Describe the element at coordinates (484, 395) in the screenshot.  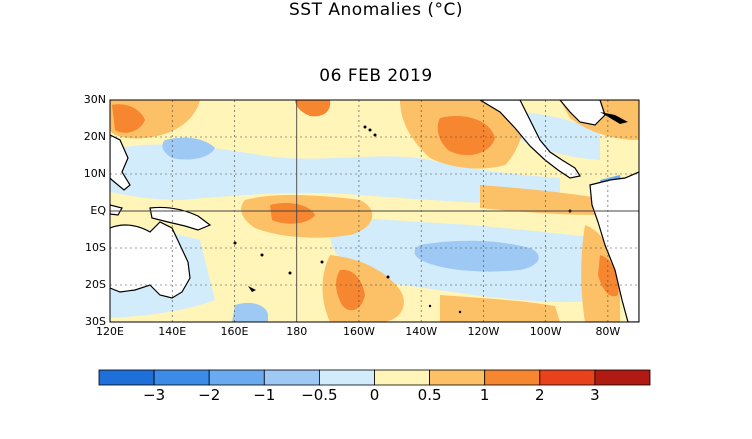
I see `colorbar-label: 1` at that location.